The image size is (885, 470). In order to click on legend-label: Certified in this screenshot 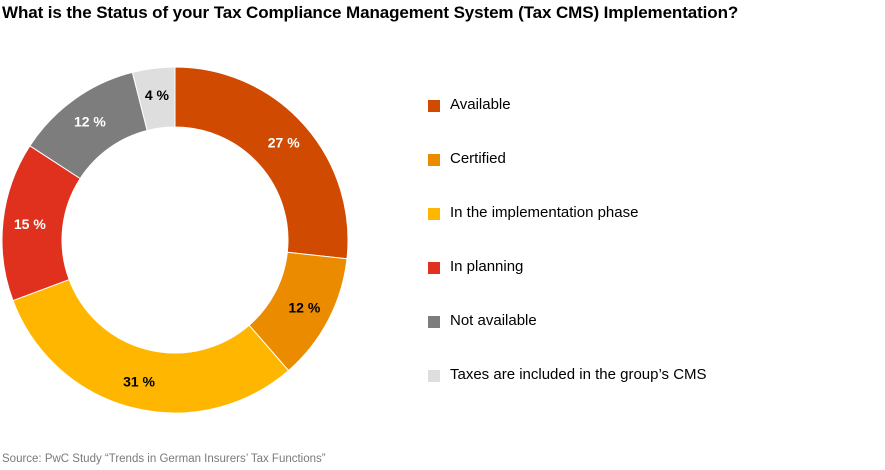, I will do `click(478, 158)`.